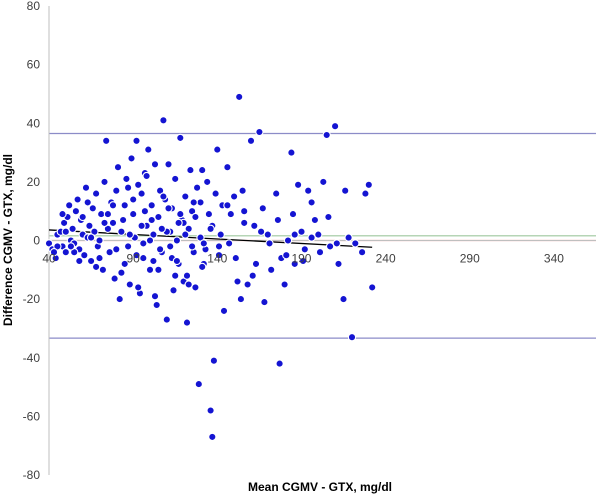  Describe the element at coordinates (34, 123) in the screenshot. I see `y-tick-label: 40` at that location.